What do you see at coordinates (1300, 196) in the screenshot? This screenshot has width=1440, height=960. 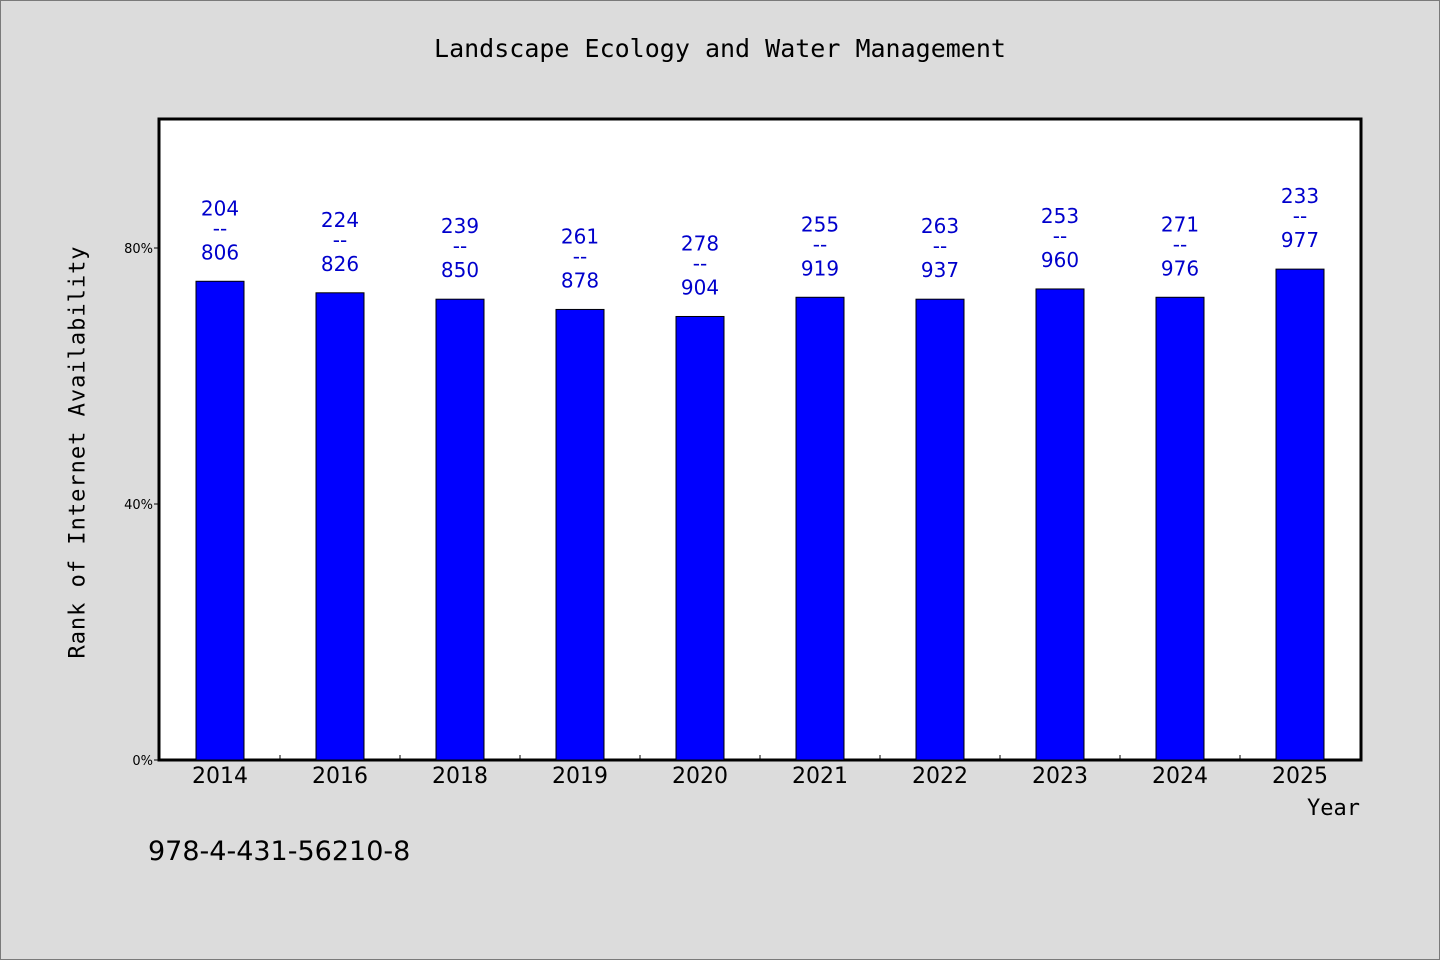 I see `data-label-top-2025: 233` at bounding box center [1300, 196].